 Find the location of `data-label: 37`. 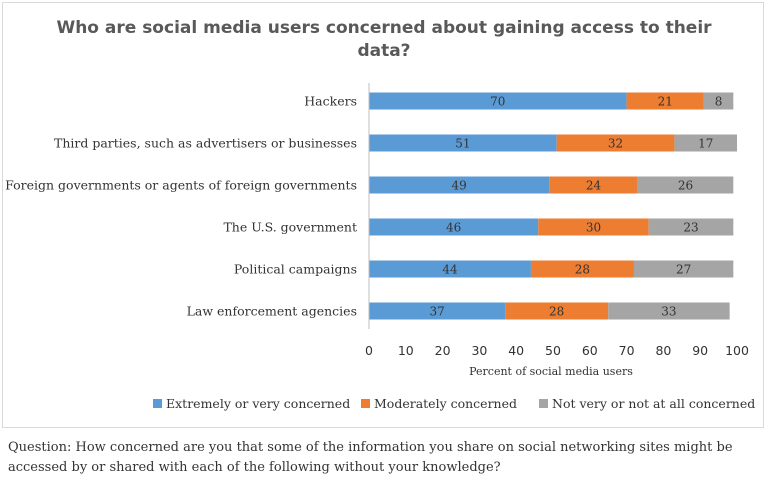

data-label: 37 is located at coordinates (436, 312).